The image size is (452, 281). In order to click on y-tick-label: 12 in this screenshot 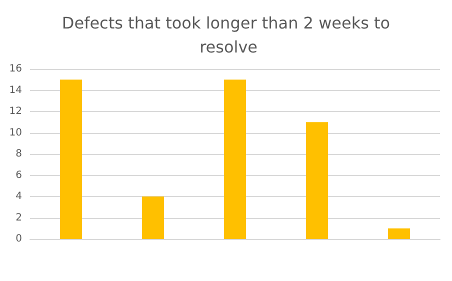, I will do `click(15, 111)`.